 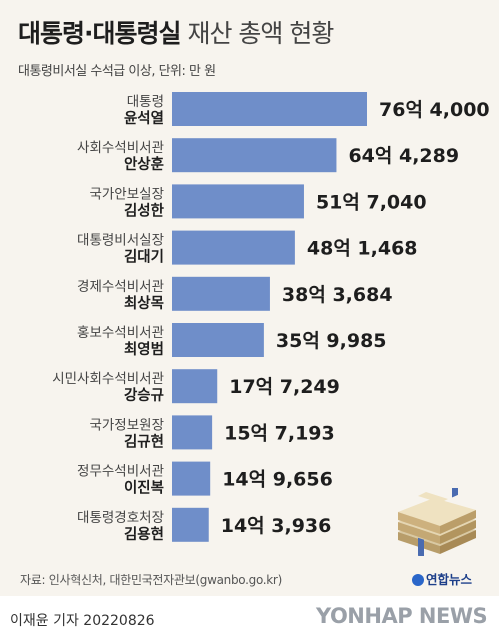 I want to click on reporter-credit: 이재윤 기자 20220826, so click(x=82, y=621).